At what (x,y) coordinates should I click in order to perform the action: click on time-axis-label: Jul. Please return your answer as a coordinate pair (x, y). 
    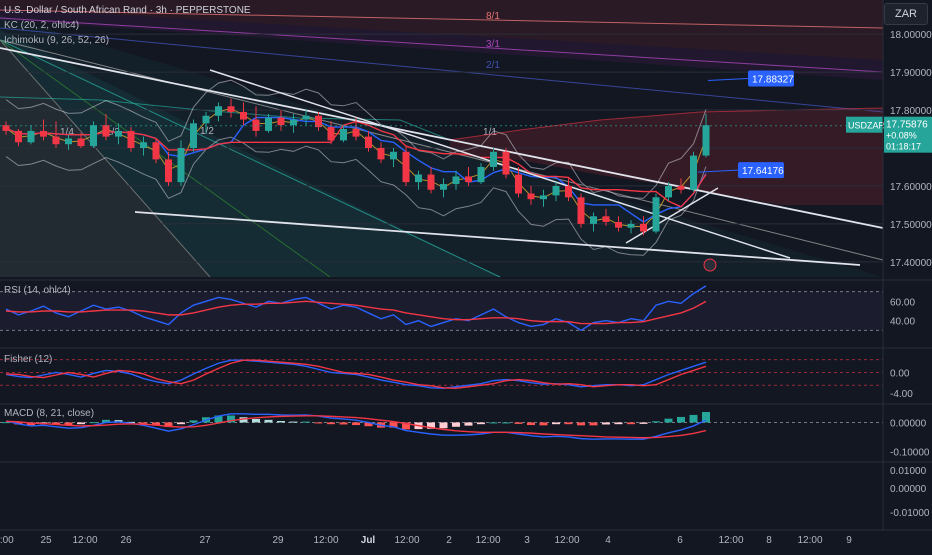
    Looking at the image, I should click on (368, 540).